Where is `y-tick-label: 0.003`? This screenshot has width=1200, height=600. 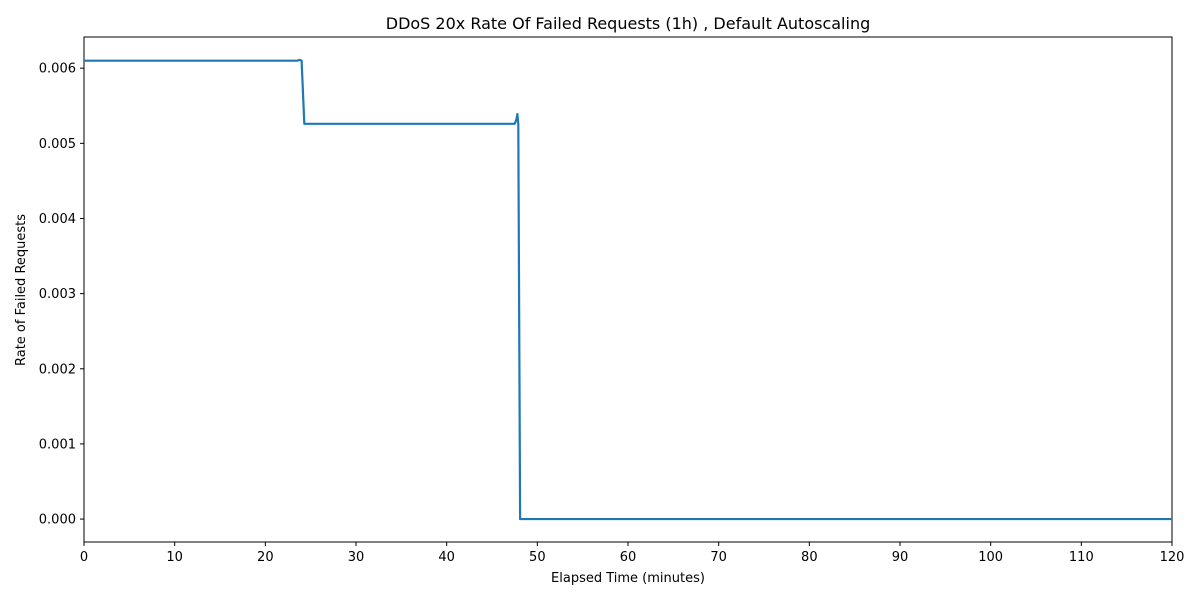
y-tick-label: 0.003 is located at coordinates (57, 294).